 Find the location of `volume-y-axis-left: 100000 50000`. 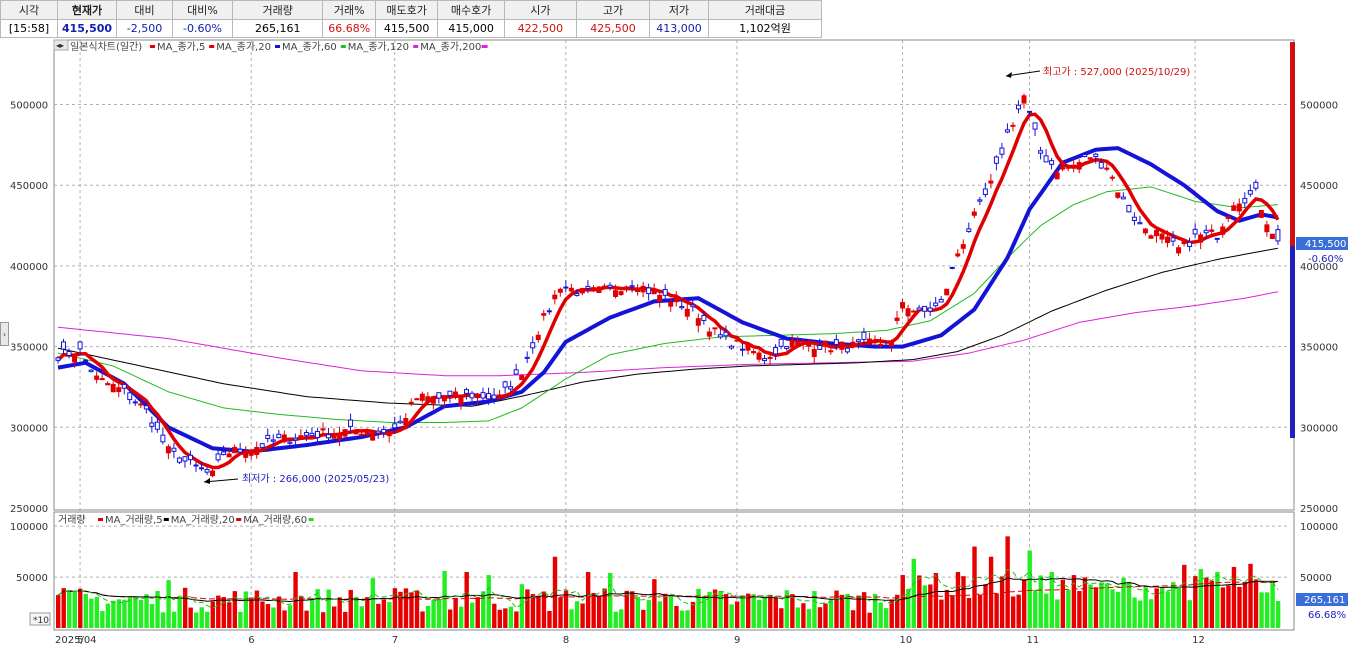

volume-y-axis-left: 100000 50000 is located at coordinates (29, 553).